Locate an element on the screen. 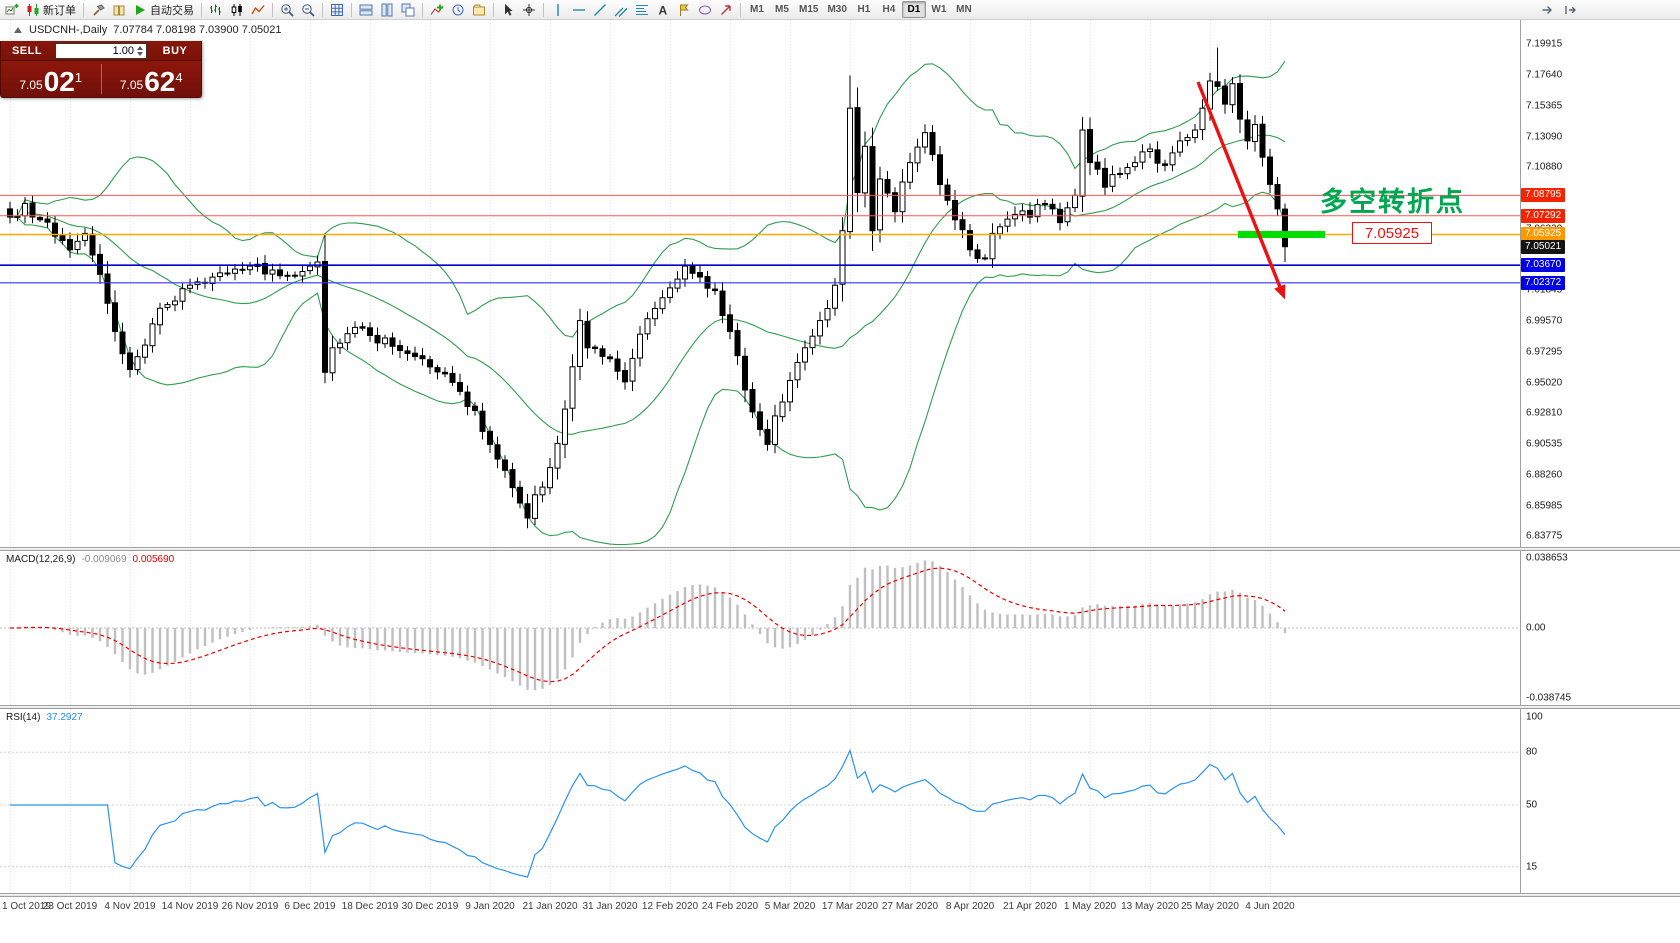 This screenshot has height=943, width=1680. cursor-button is located at coordinates (508, 10).